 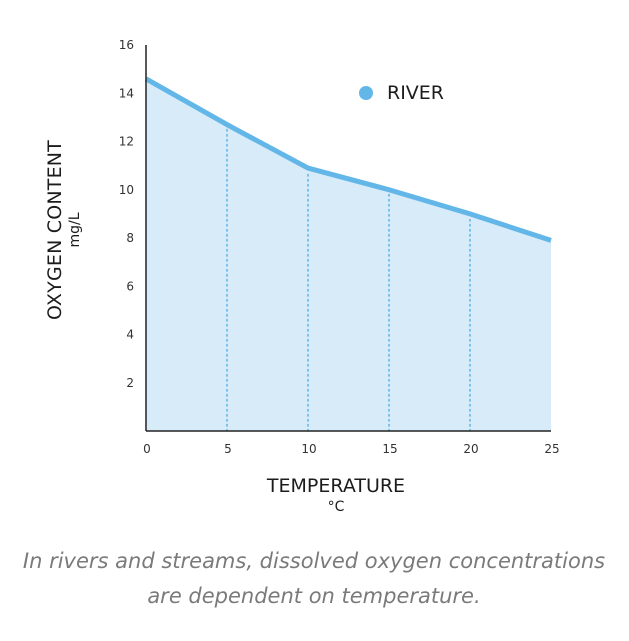 What do you see at coordinates (147, 449) in the screenshot?
I see `x-tick-label: 0` at bounding box center [147, 449].